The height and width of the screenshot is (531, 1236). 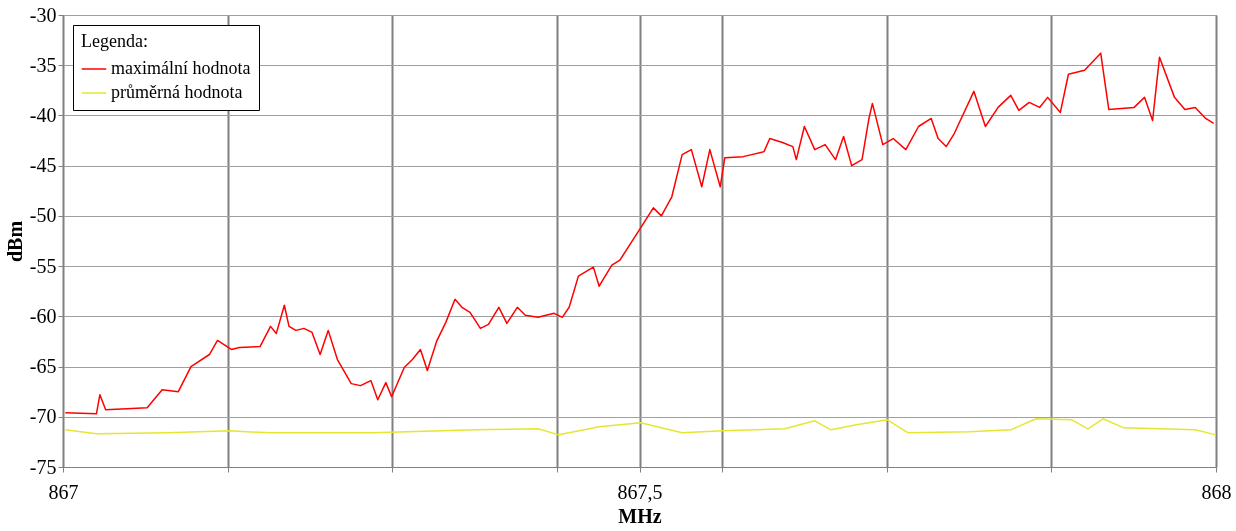 I want to click on x-tick-label: 868, so click(x=1216, y=491).